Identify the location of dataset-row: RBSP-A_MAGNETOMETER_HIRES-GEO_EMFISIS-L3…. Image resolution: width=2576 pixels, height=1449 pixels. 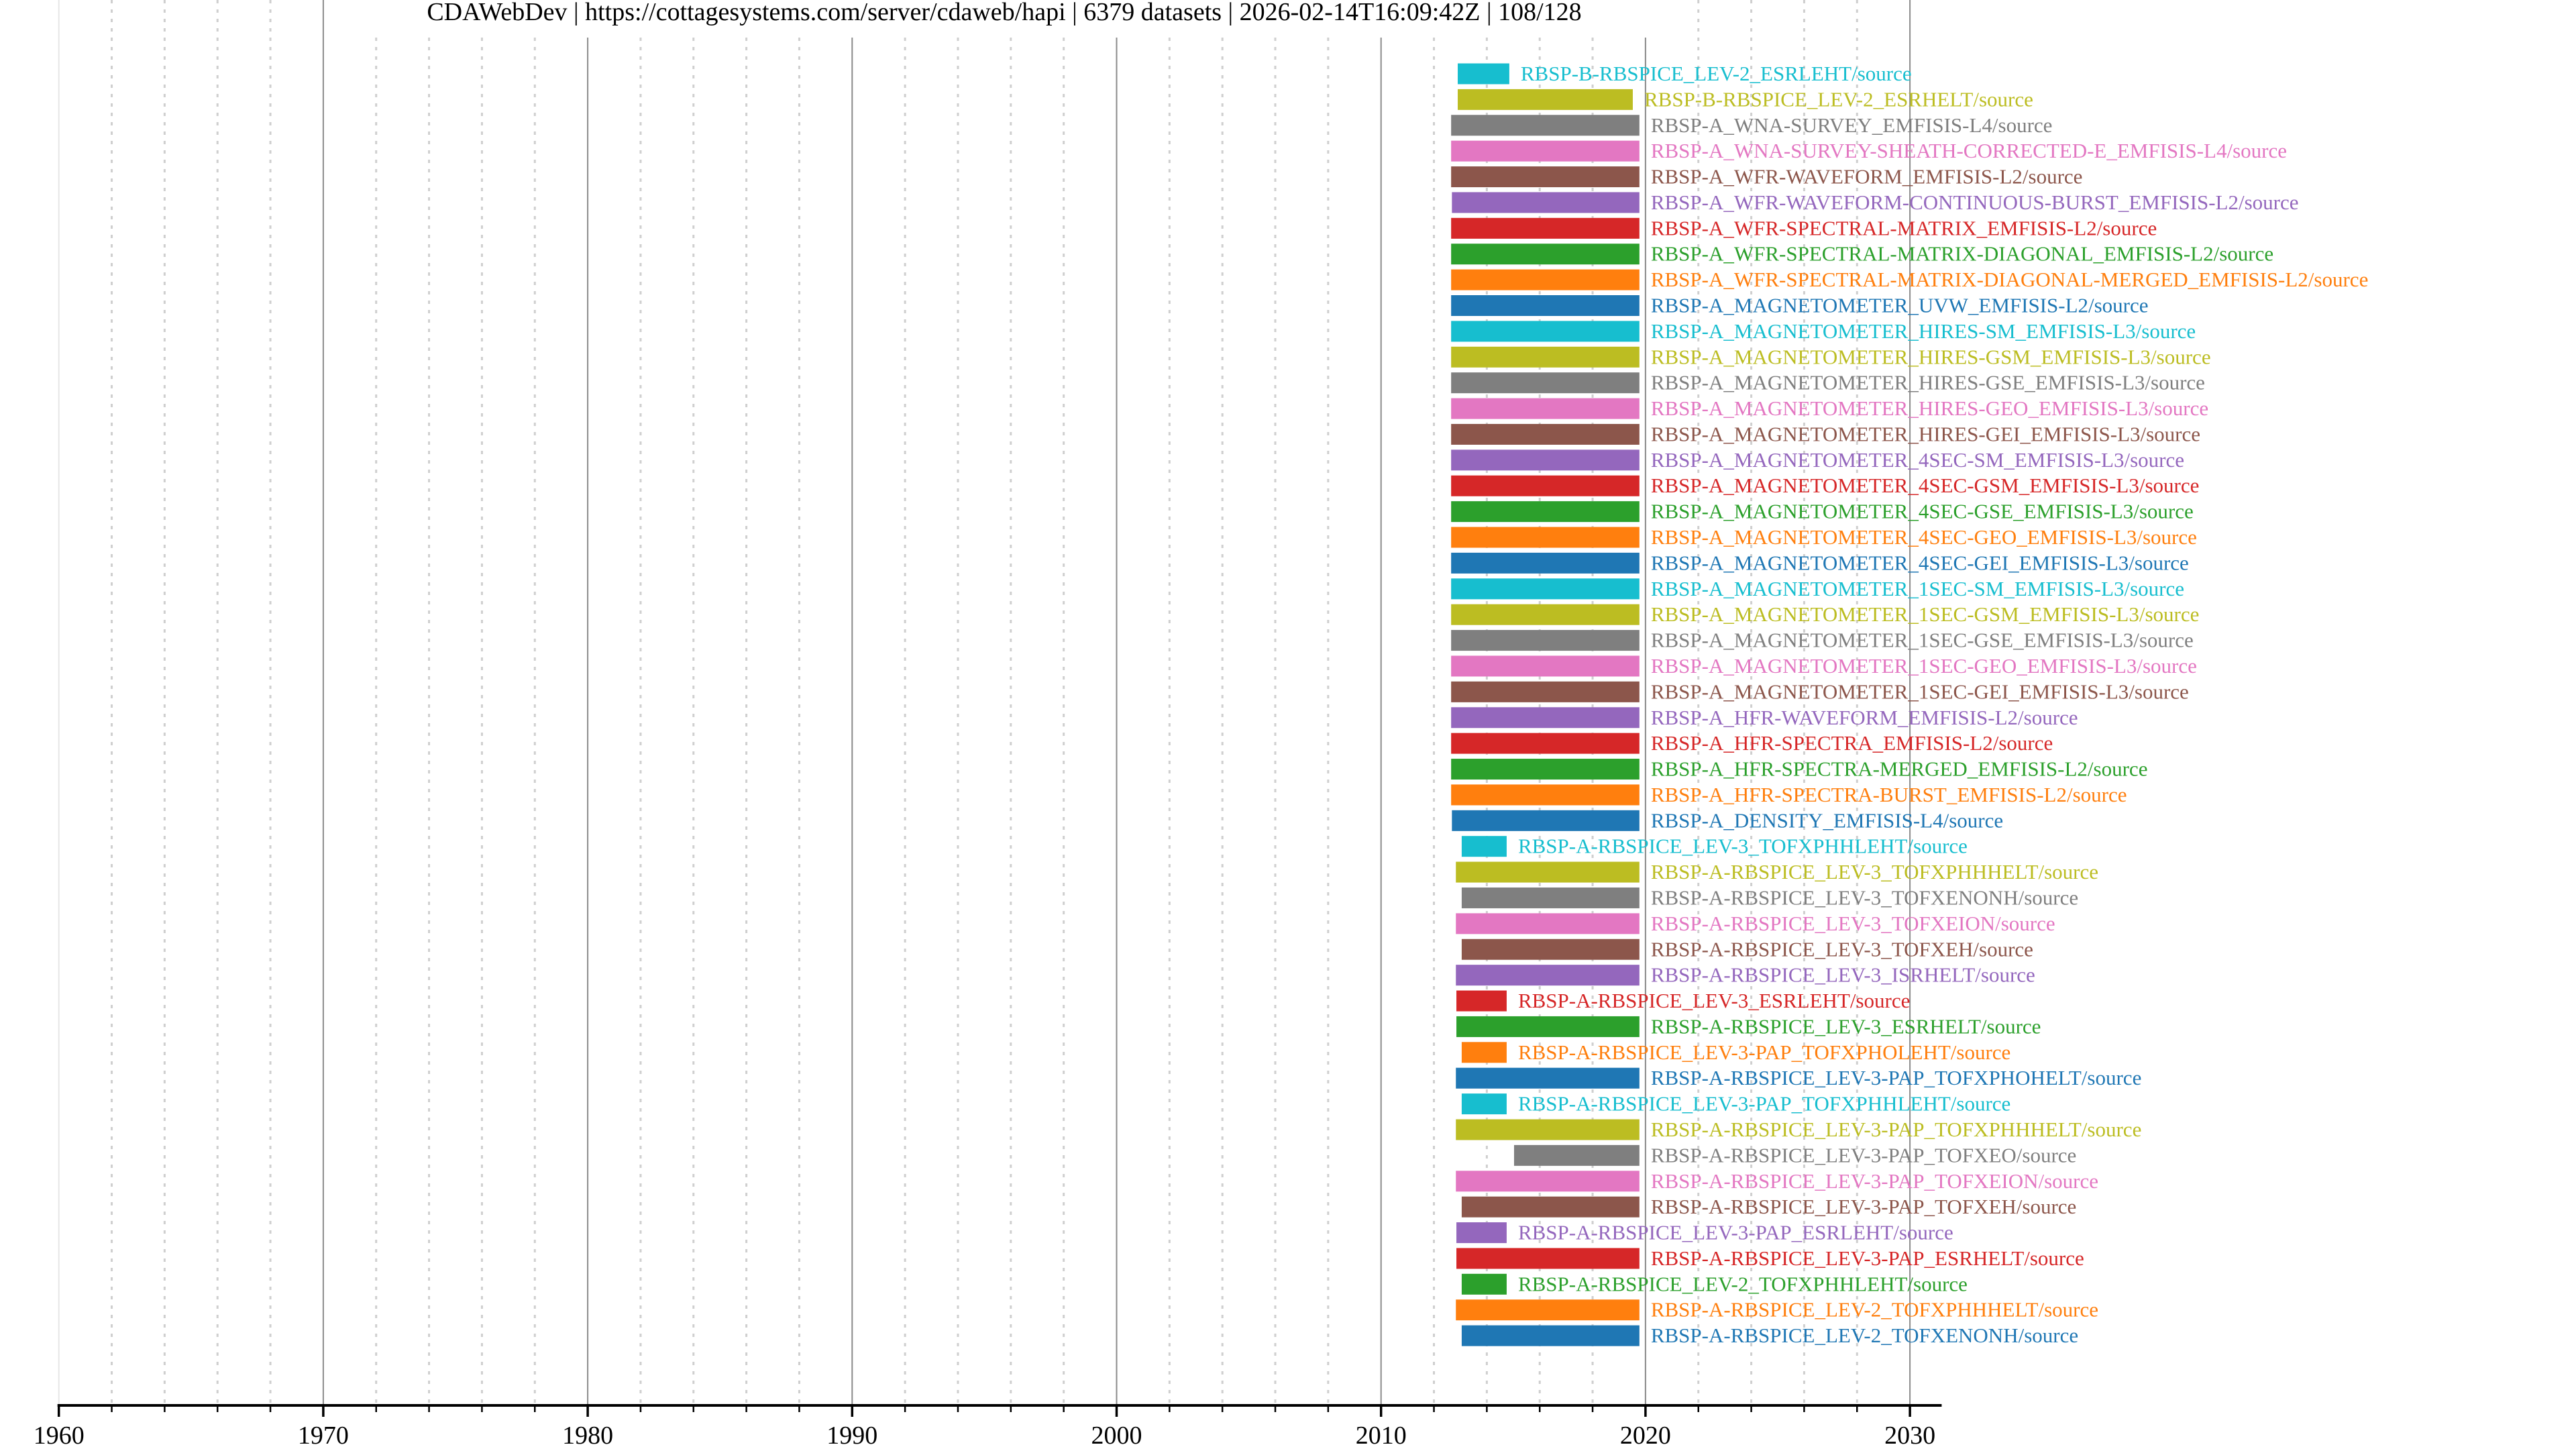
(1829, 408).